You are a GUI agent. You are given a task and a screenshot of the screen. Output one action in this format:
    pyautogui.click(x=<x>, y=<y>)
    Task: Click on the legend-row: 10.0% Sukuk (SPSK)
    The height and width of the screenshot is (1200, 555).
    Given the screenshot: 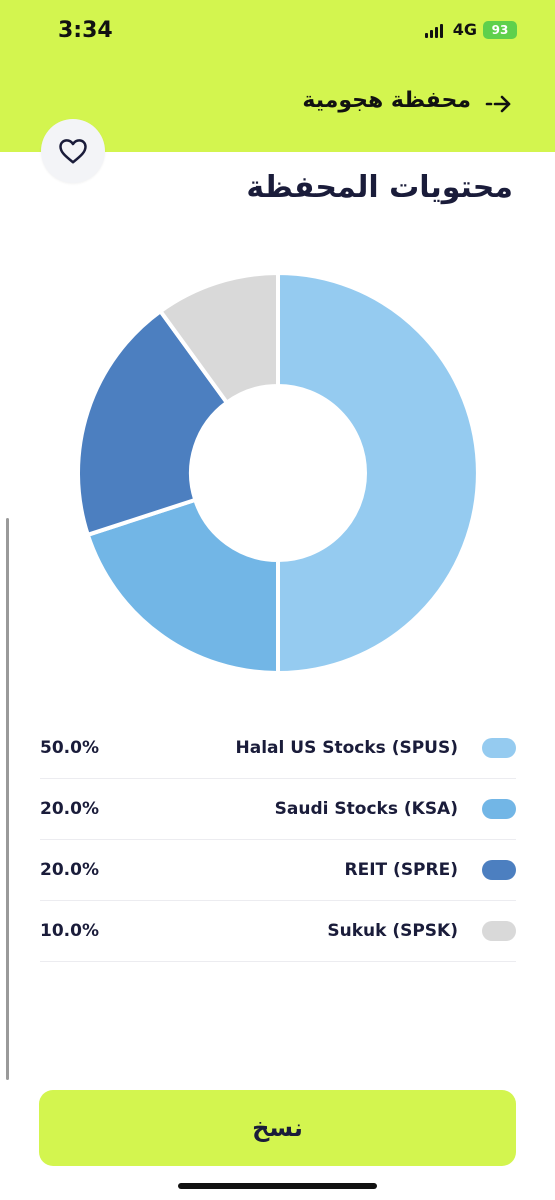 What is the action you would take?
    pyautogui.click(x=278, y=931)
    